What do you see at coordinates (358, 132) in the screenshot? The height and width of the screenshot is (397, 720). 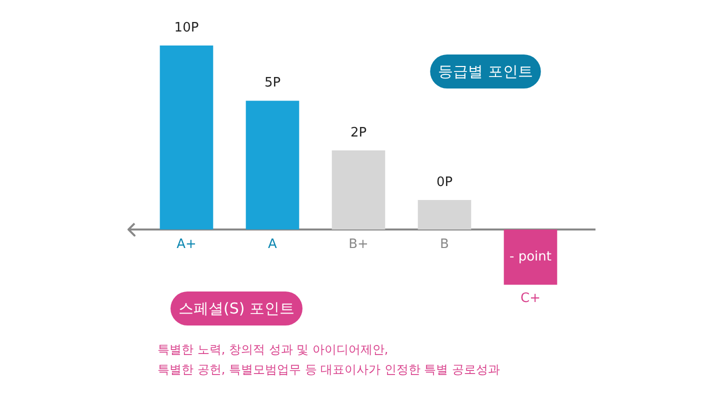 I see `annotation: 2P` at bounding box center [358, 132].